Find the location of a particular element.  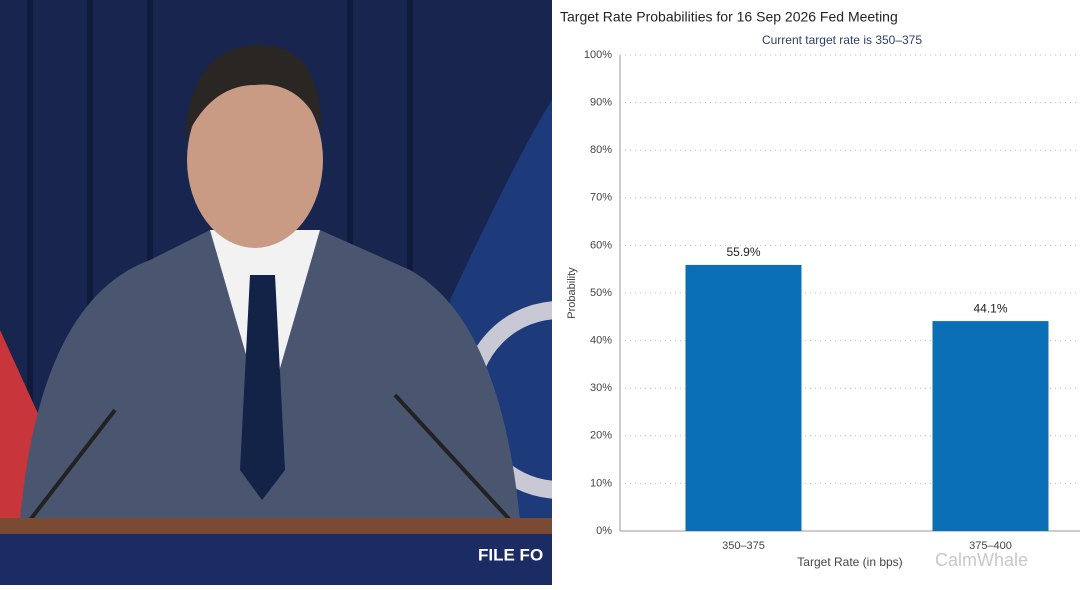

x-tick-label: 375–400 is located at coordinates (990, 546).